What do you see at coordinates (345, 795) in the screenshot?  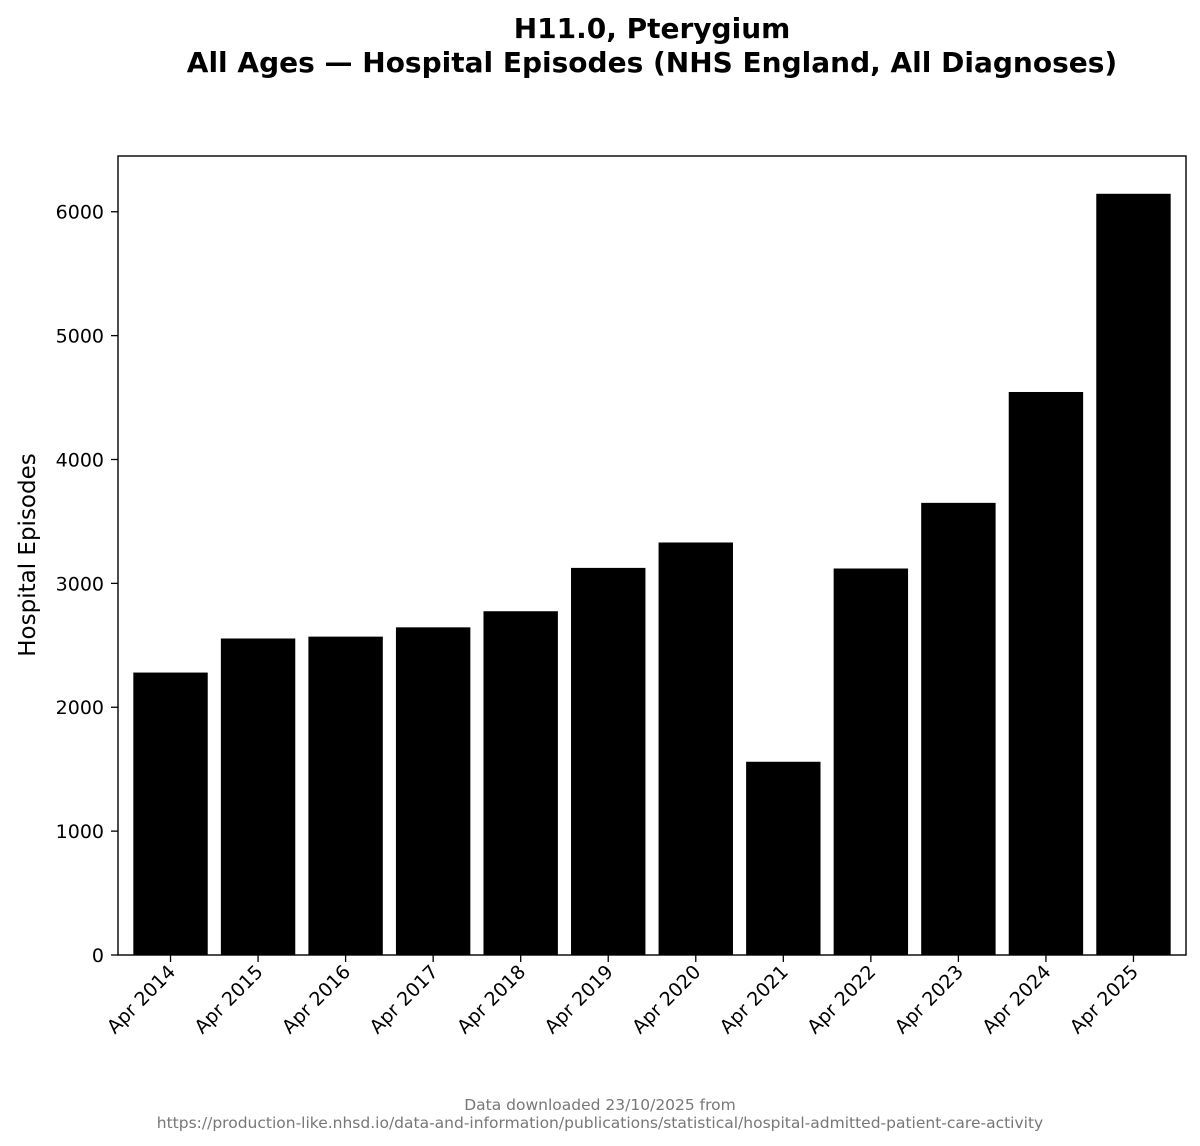 I see `bar-apr-2016` at bounding box center [345, 795].